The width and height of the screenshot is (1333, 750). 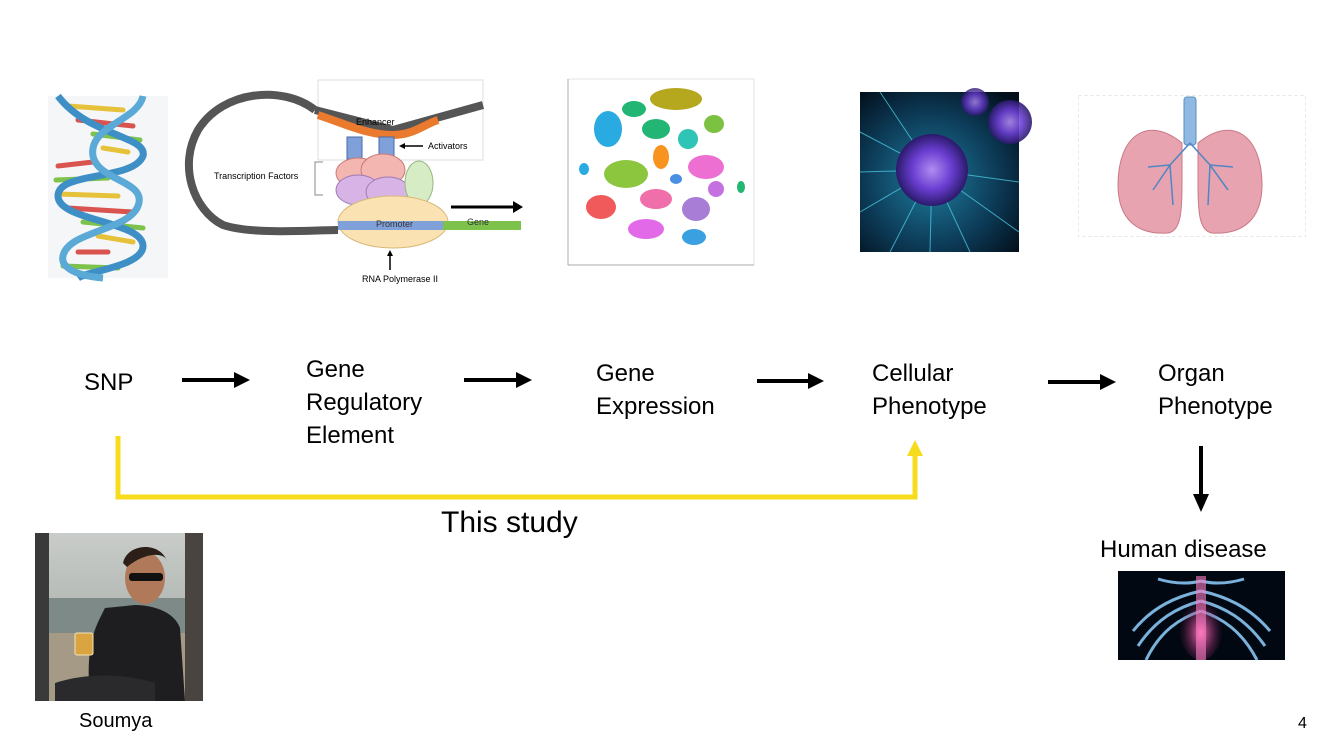 What do you see at coordinates (1215, 406) in the screenshot?
I see `organ-phenotype-line-2: Phenotype` at bounding box center [1215, 406].